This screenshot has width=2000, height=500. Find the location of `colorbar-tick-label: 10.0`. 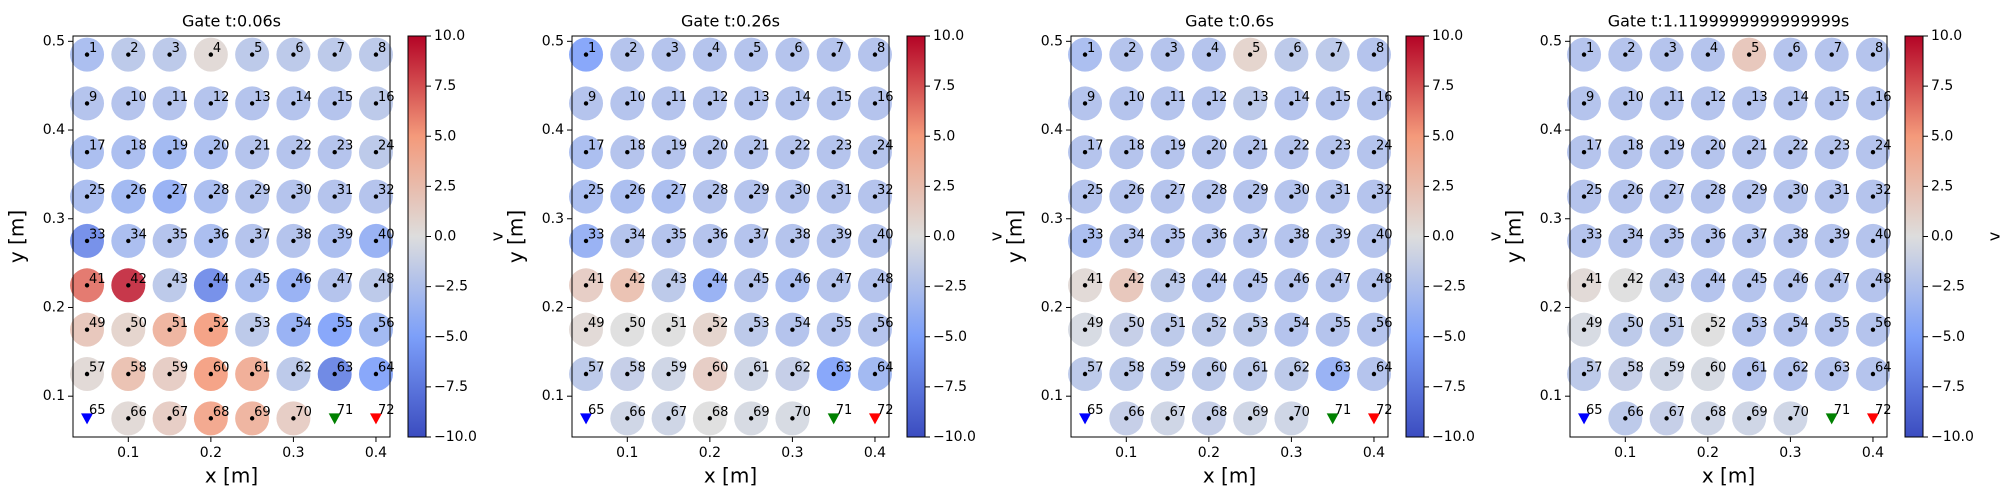

colorbar-tick-label: 10.0 is located at coordinates (1447, 36).